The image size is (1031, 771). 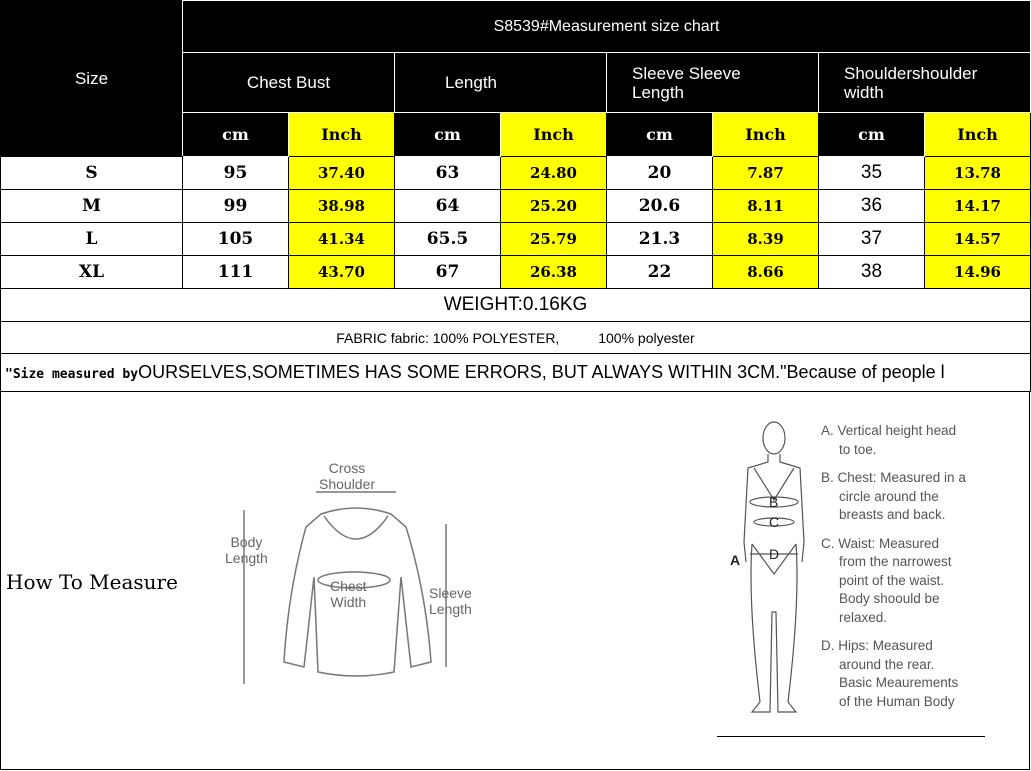 I want to click on cm-cell: 21.3, so click(x=659, y=239).